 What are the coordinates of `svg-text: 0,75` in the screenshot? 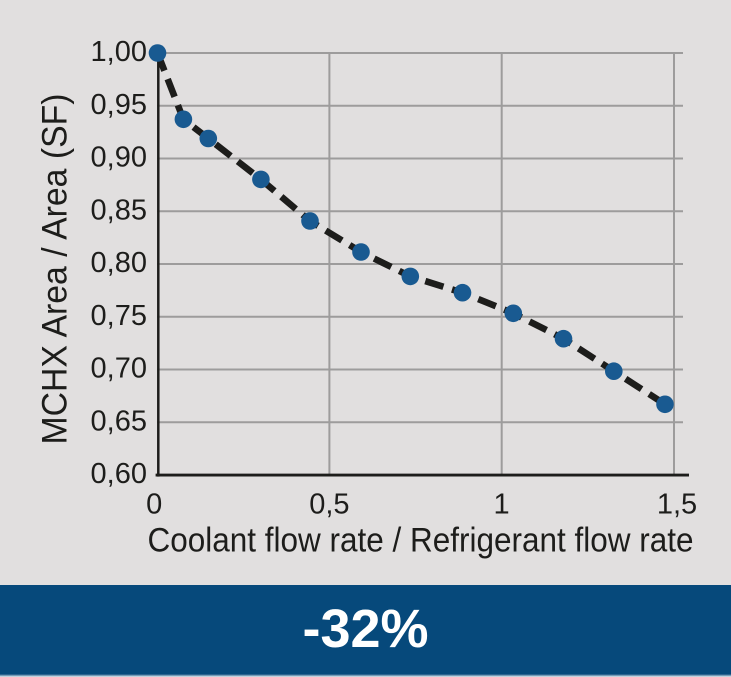 It's located at (119, 316).